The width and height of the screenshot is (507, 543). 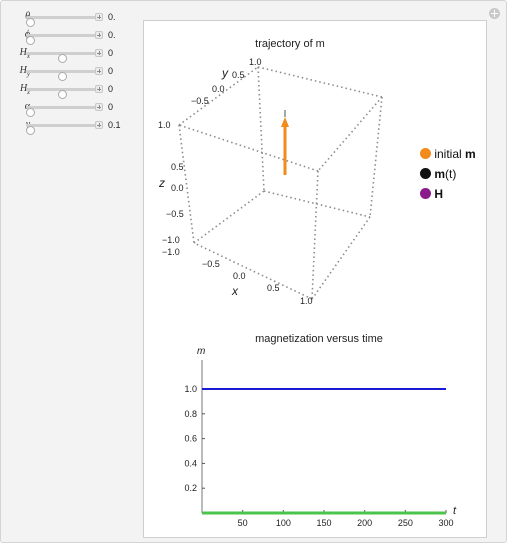 I want to click on x-tick-label: 200, so click(x=364, y=523).